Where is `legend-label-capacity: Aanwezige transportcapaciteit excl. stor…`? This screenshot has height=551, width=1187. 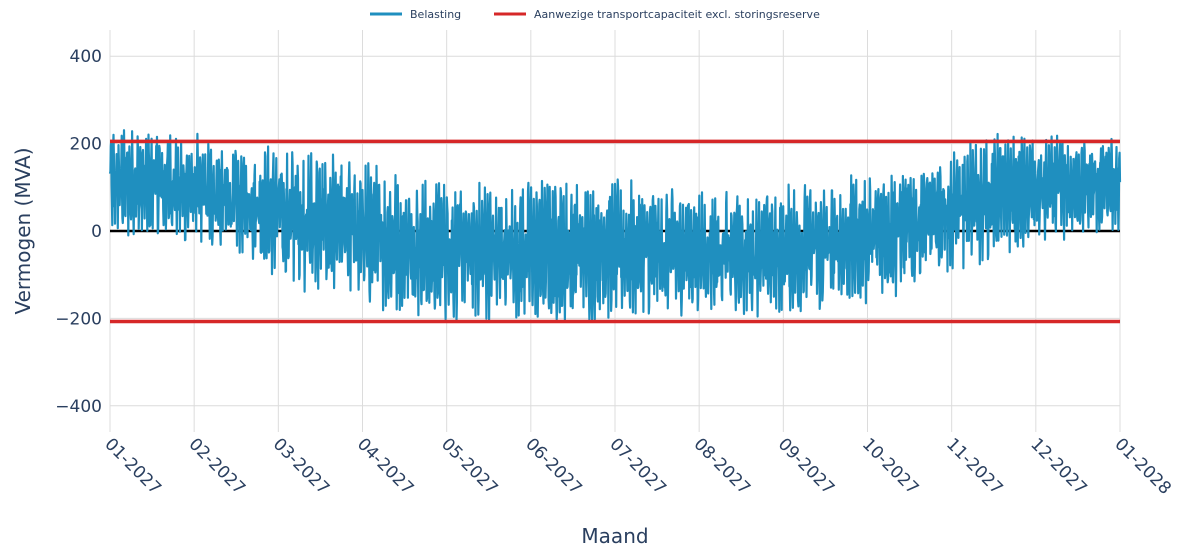
legend-label-capacity: Aanwezige transportcapaciteit excl. stor… is located at coordinates (677, 14).